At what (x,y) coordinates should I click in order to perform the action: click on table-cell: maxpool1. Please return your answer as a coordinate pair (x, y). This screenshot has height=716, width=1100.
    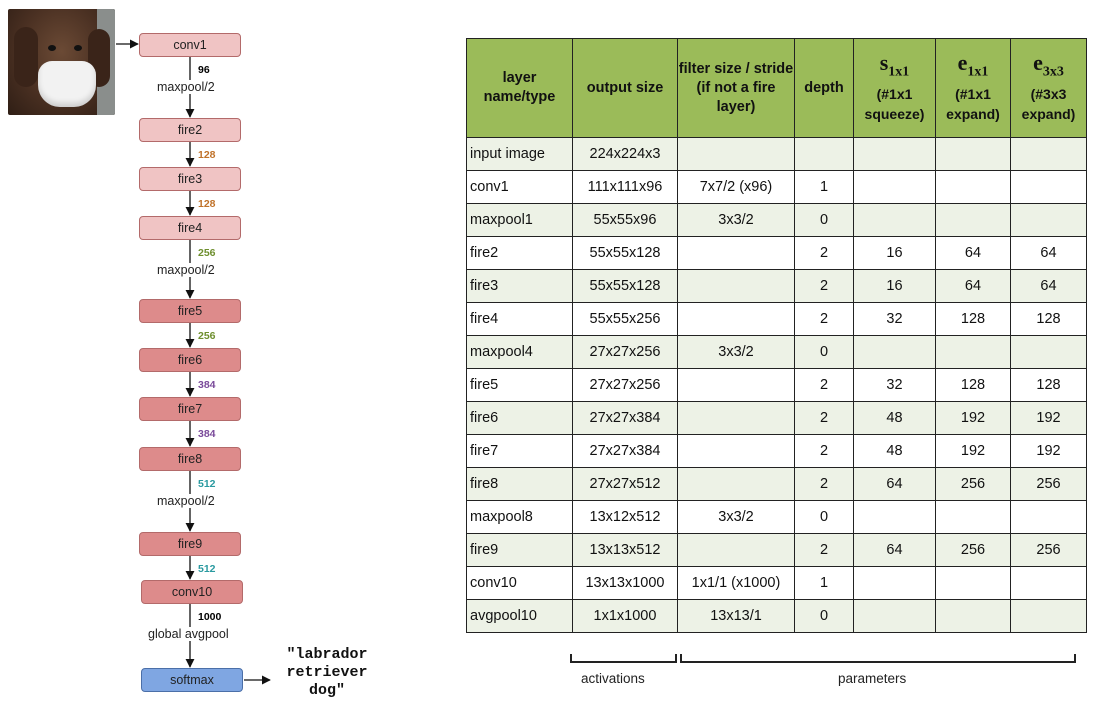
    Looking at the image, I should click on (519, 220).